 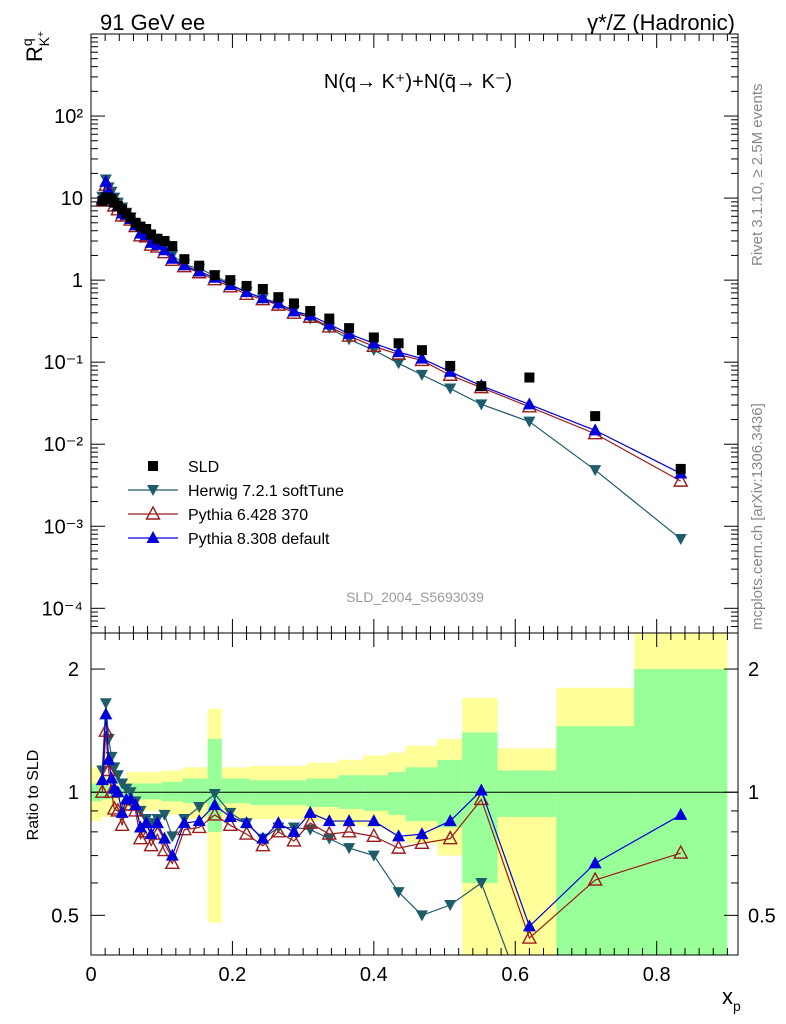 I want to click on ylabel-ratio: Ratio to SLD, so click(x=33, y=795).